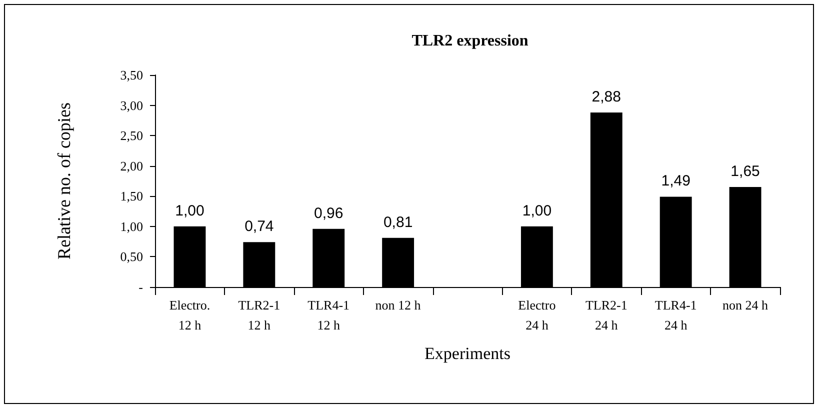 This screenshot has width=820, height=410. I want to click on y-tick-label: 3,50, so click(131, 75).